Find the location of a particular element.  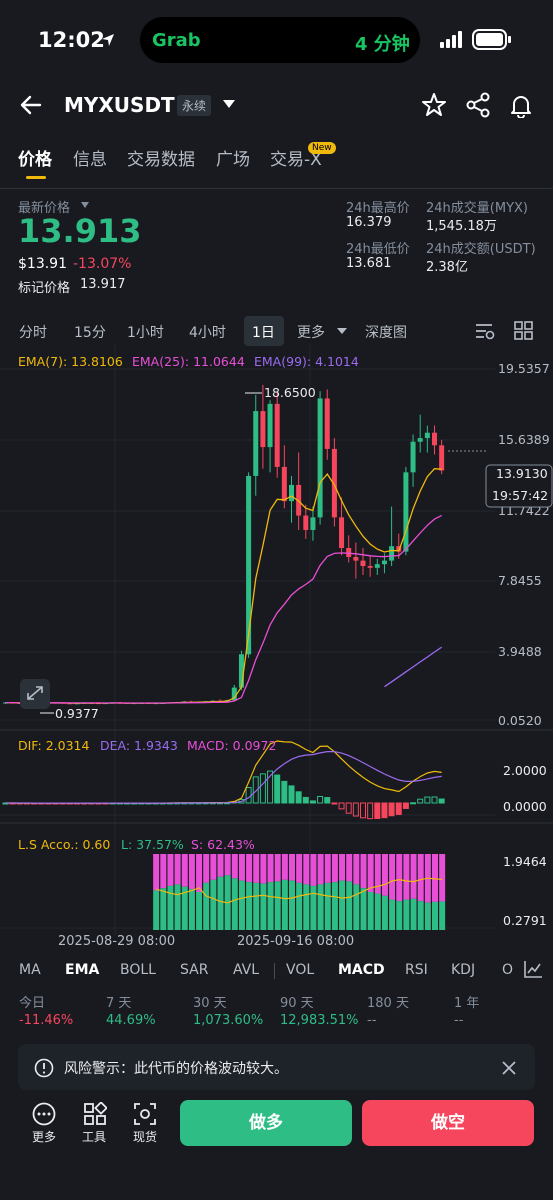

spot-button-label: 现货 is located at coordinates (145, 1137).